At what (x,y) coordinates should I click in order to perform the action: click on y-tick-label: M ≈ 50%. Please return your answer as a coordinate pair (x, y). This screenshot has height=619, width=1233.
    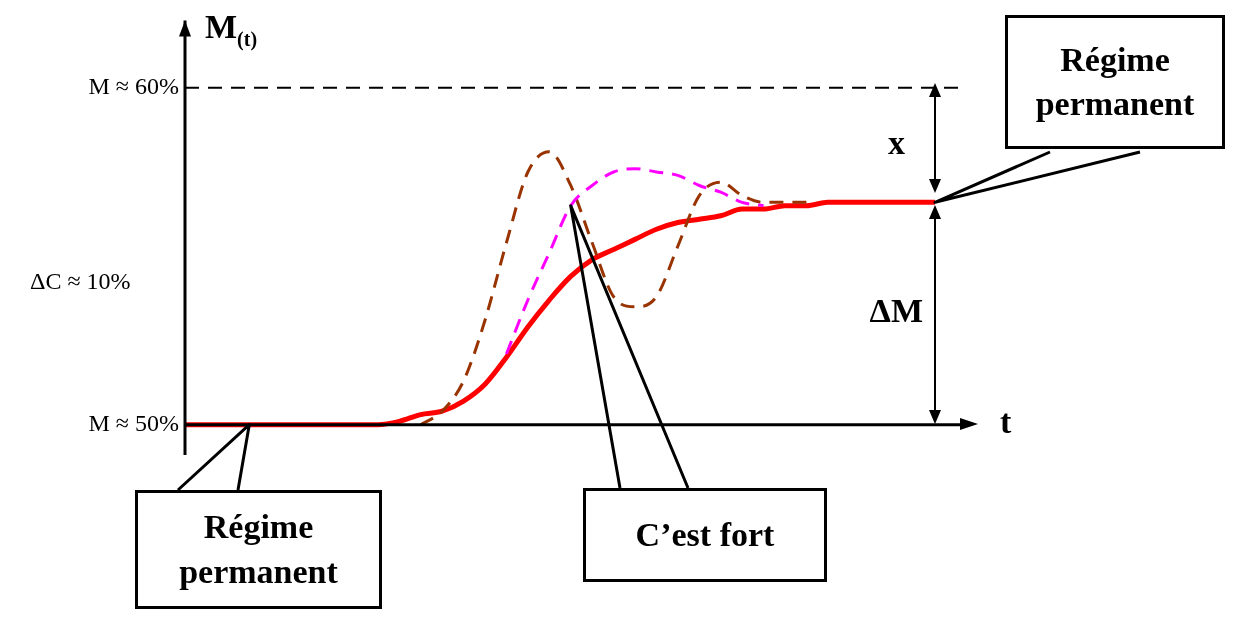
    Looking at the image, I should click on (133, 422).